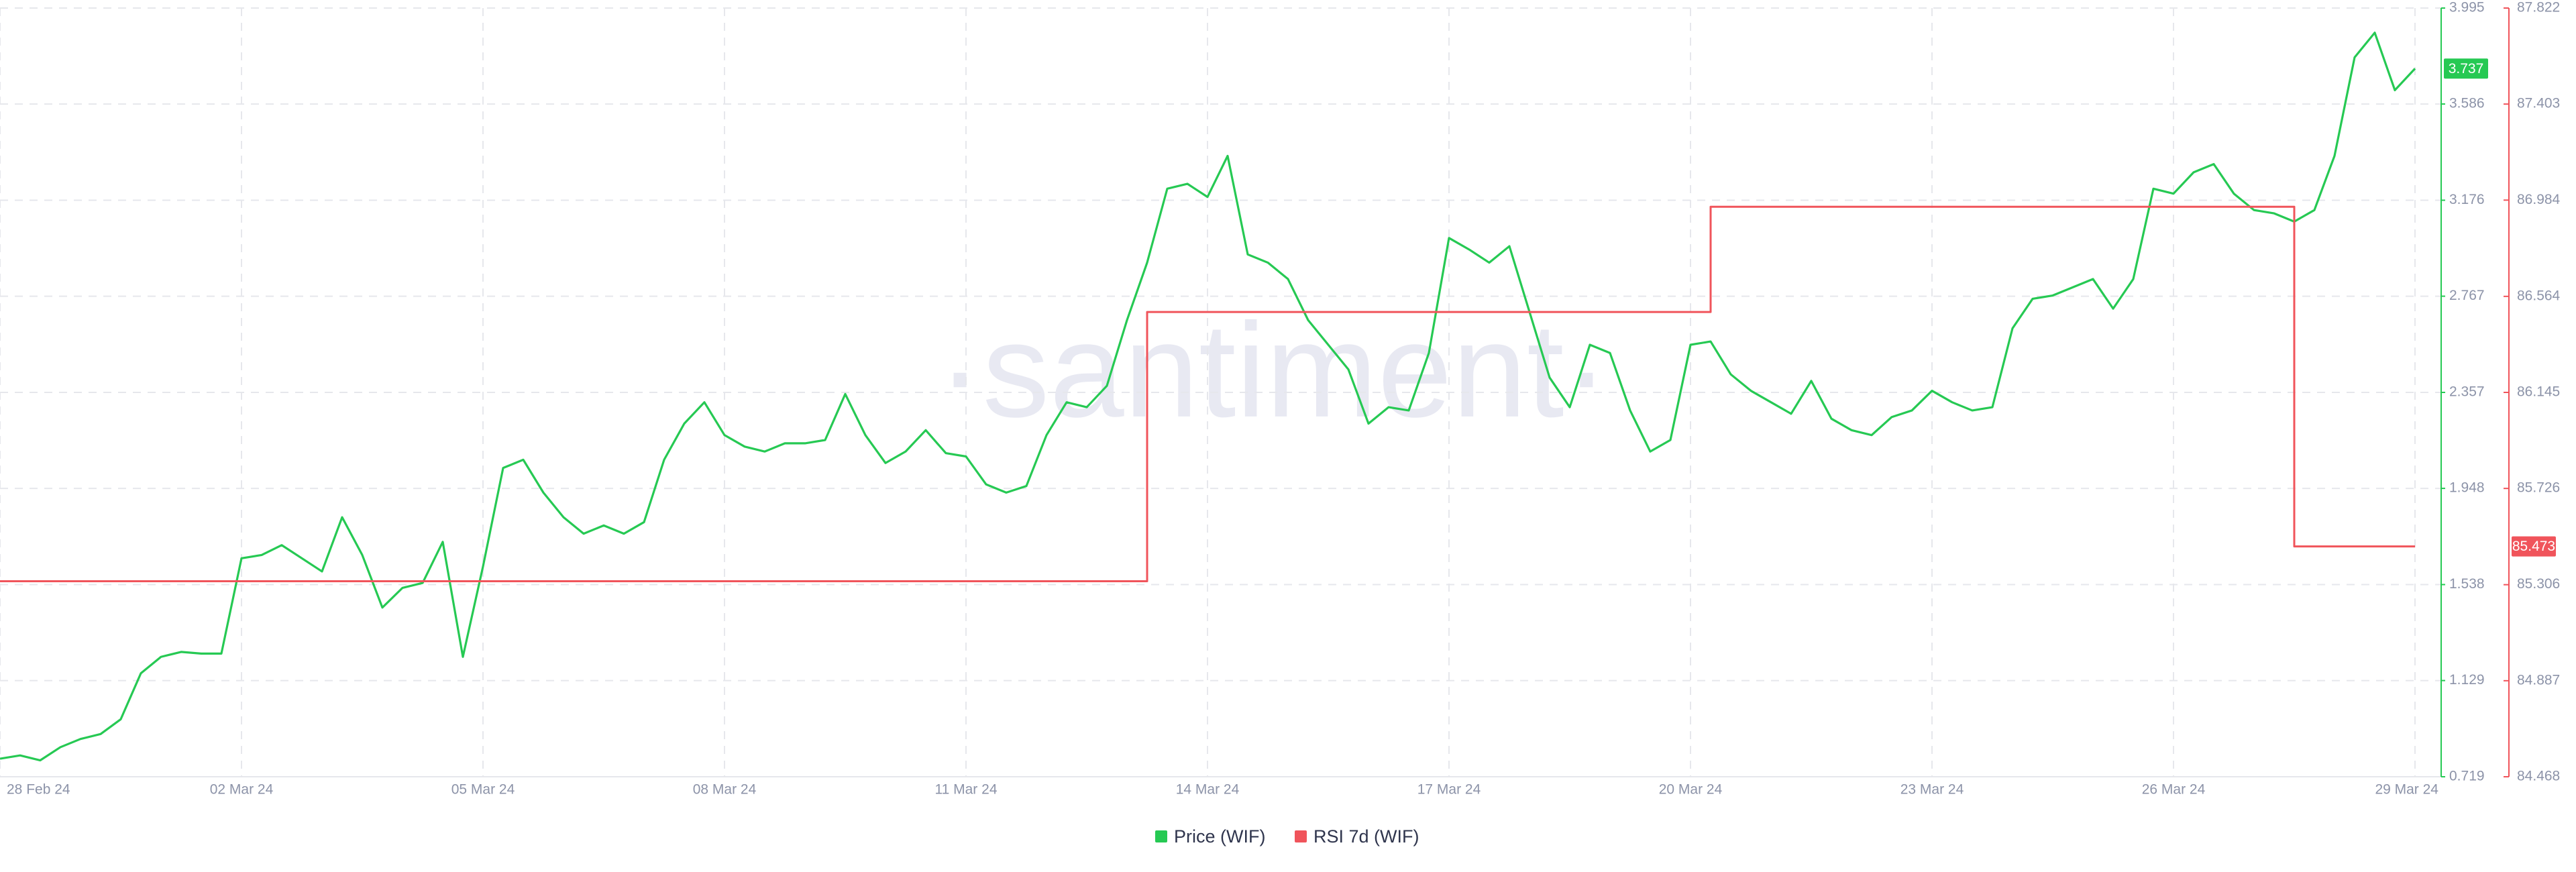  What do you see at coordinates (1691, 790) in the screenshot?
I see `x-tick-label: 20 Mar 24` at bounding box center [1691, 790].